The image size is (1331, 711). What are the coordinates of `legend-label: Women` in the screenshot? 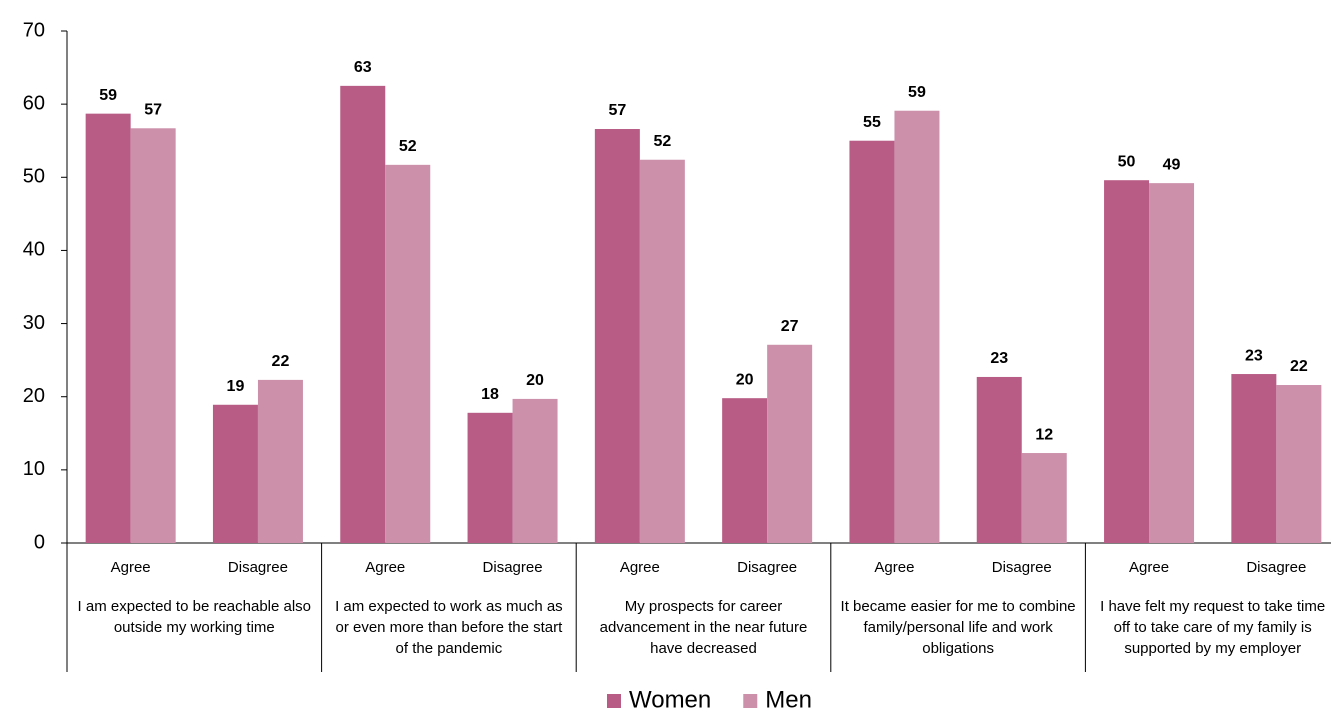 It's located at (670, 698).